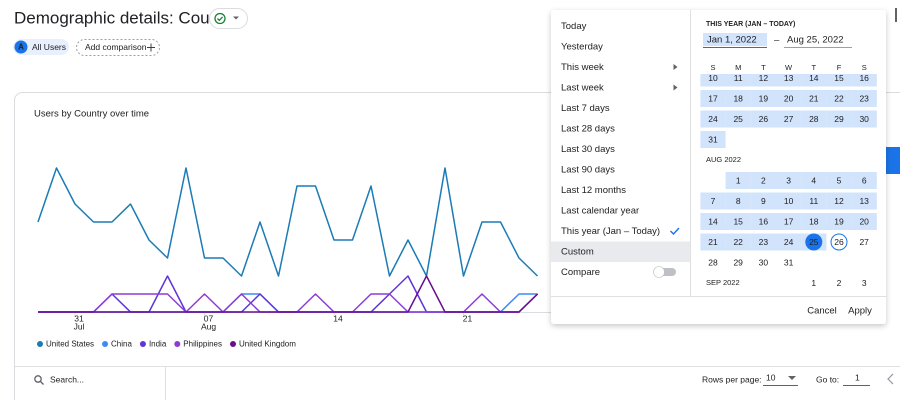  I want to click on segment-badge-bg, so click(21, 47).